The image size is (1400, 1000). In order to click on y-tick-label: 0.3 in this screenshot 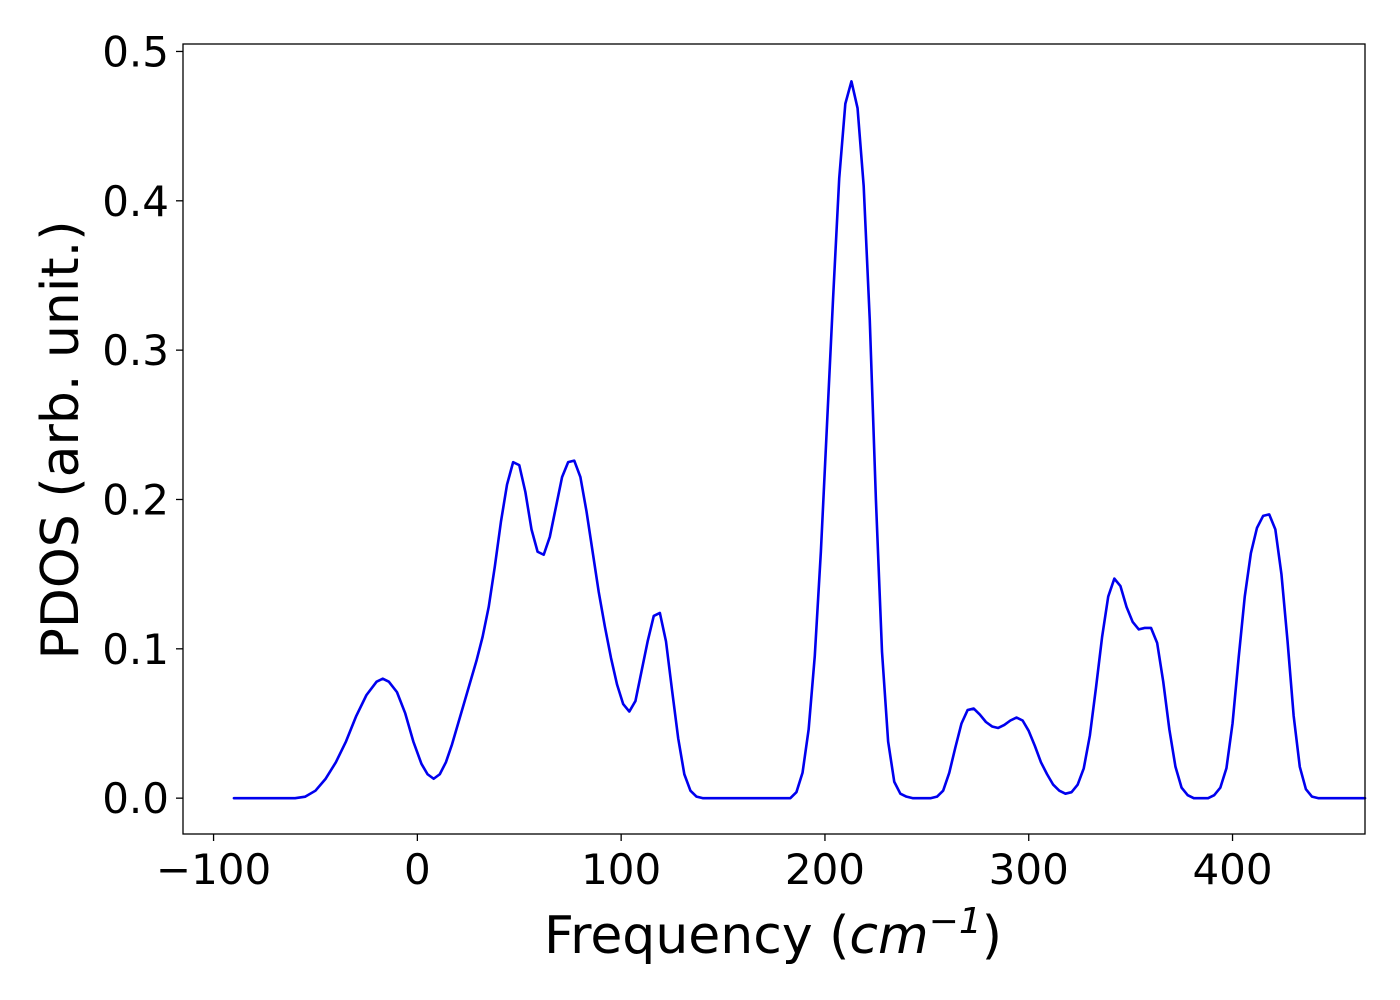, I will do `click(135, 350)`.